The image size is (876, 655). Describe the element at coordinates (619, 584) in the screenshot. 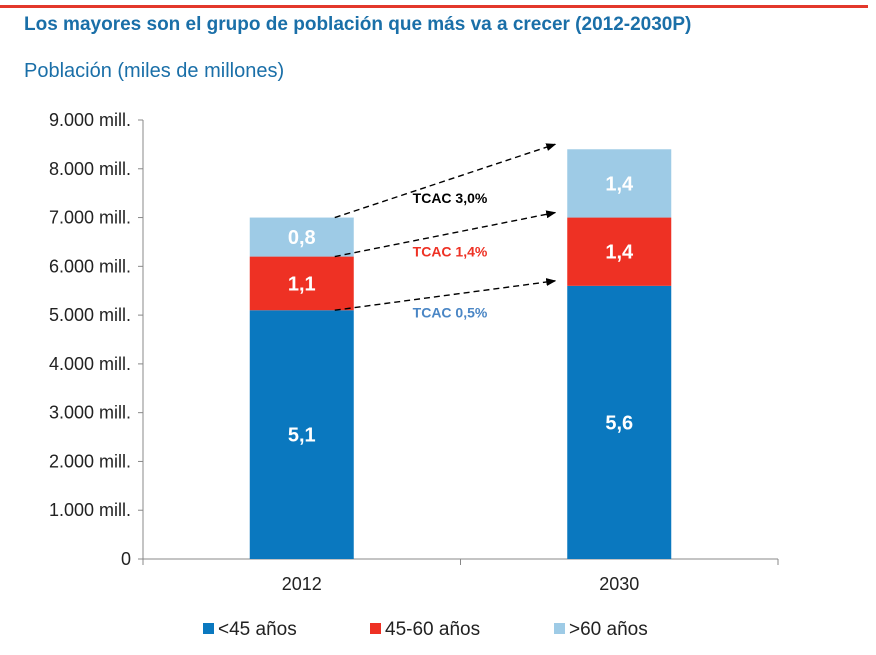

I see `x-tick-label: 2030` at that location.